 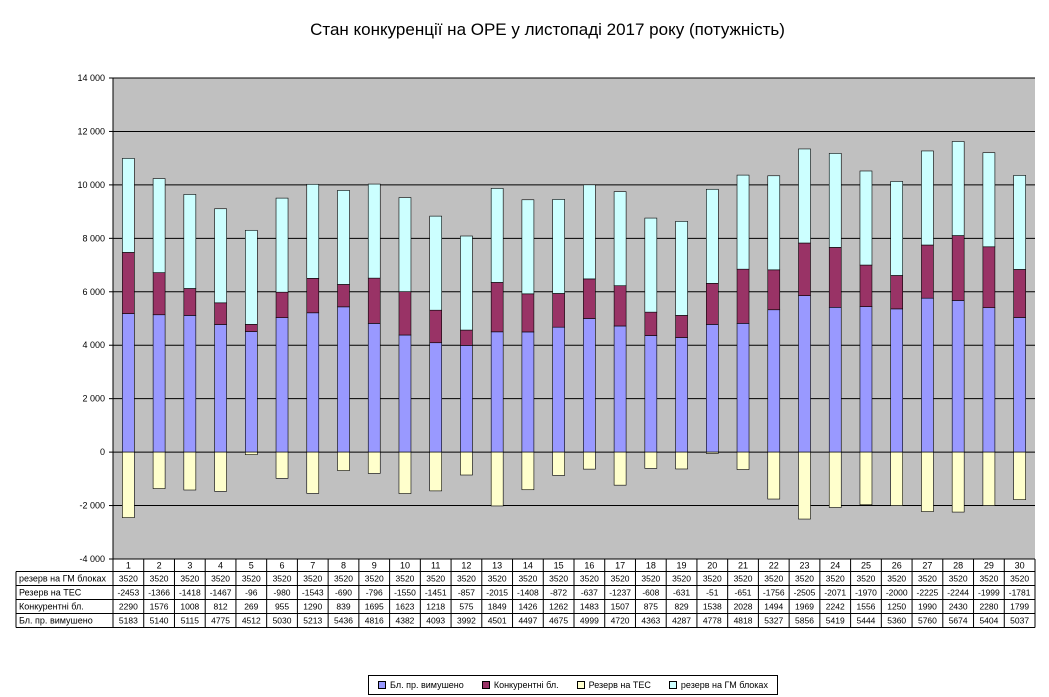 What do you see at coordinates (958, 621) in the screenshot?
I see `table-cell: 5674` at bounding box center [958, 621].